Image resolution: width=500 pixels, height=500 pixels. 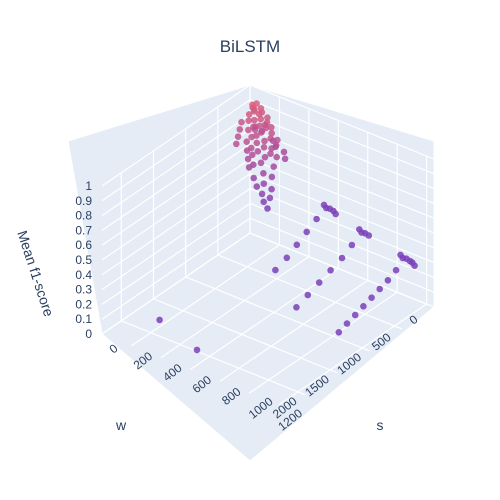 What do you see at coordinates (83, 260) in the screenshot?
I see `z-tick-label: 0.5` at bounding box center [83, 260].